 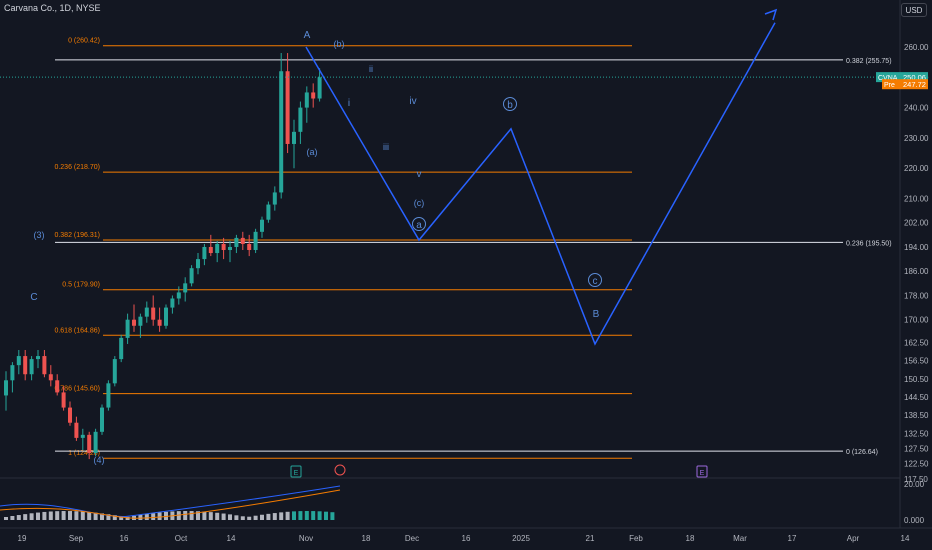 What do you see at coordinates (306, 538) in the screenshot?
I see `time-tick-label: Nov` at bounding box center [306, 538].